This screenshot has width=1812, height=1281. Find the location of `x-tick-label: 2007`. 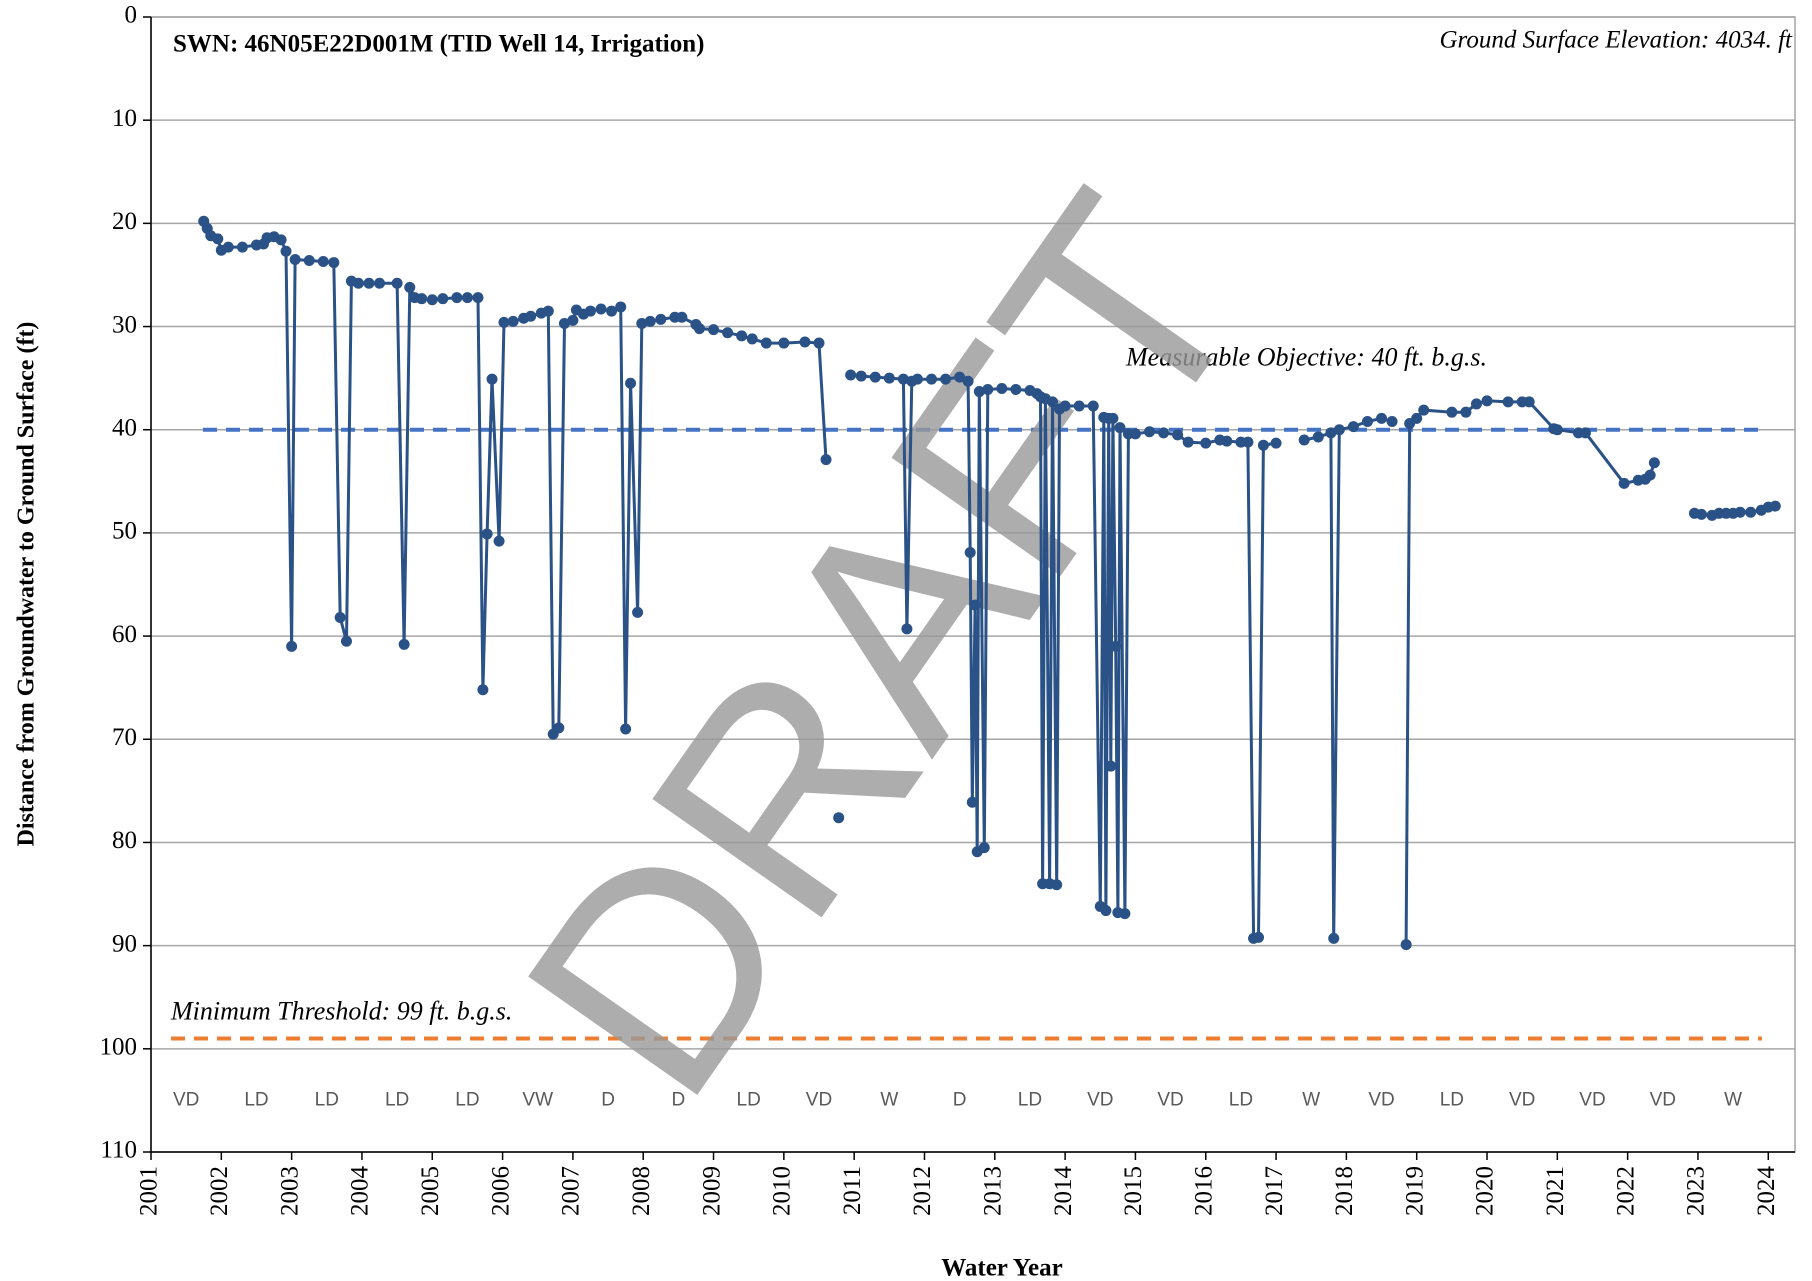

x-tick-label: 2007 is located at coordinates (571, 1191).